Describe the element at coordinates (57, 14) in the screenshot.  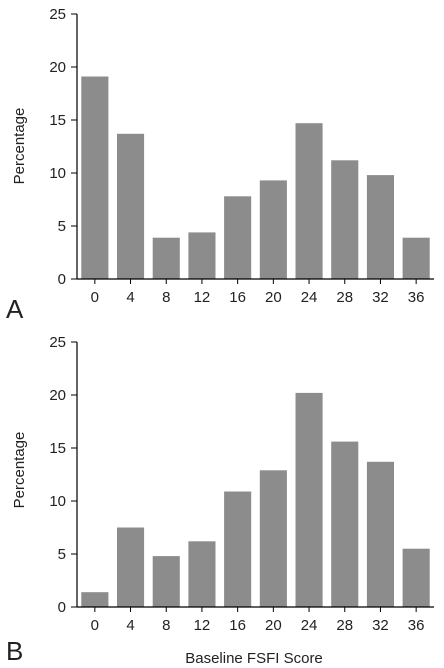
I see `y-tick-label-a: 25` at that location.